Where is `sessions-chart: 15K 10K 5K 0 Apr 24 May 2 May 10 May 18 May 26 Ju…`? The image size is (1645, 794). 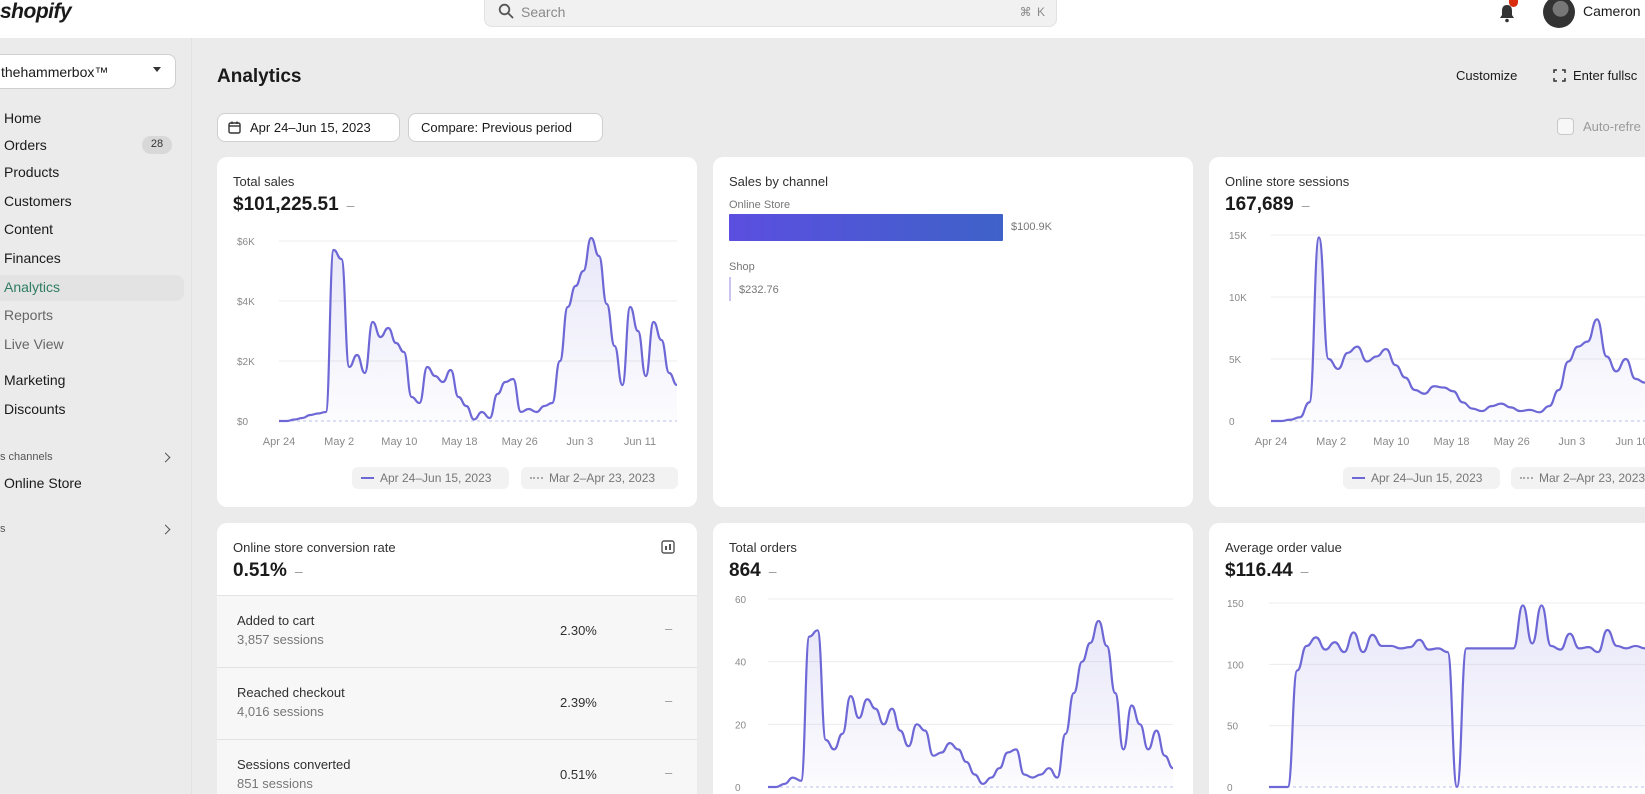
sessions-chart: 15K 10K 5K 0 Apr 24 May 2 May 10 May 18 May 26 Ju… is located at coordinates (1437, 339).